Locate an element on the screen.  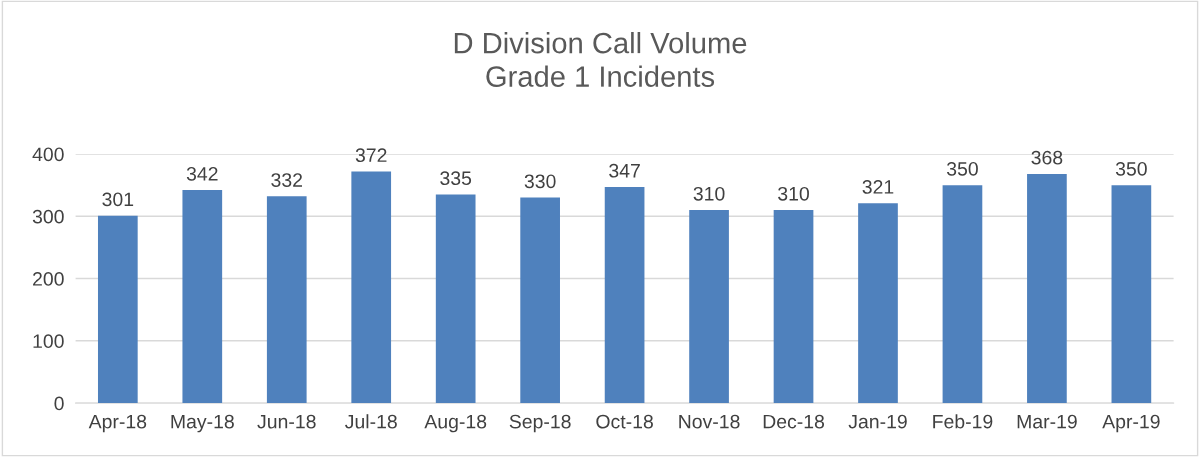
x-tick-label: Jan-19 is located at coordinates (877, 421).